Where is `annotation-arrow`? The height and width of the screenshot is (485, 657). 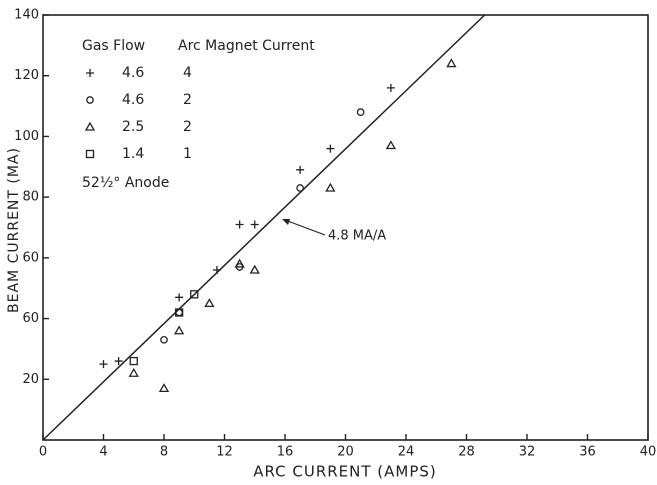
annotation-arrow is located at coordinates (305, 227).